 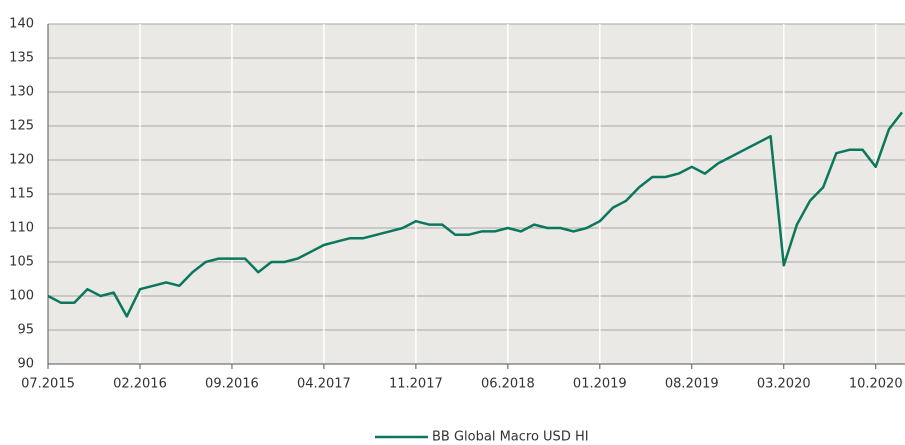 What do you see at coordinates (21, 194) in the screenshot?
I see `y-tick-label: 115` at bounding box center [21, 194].